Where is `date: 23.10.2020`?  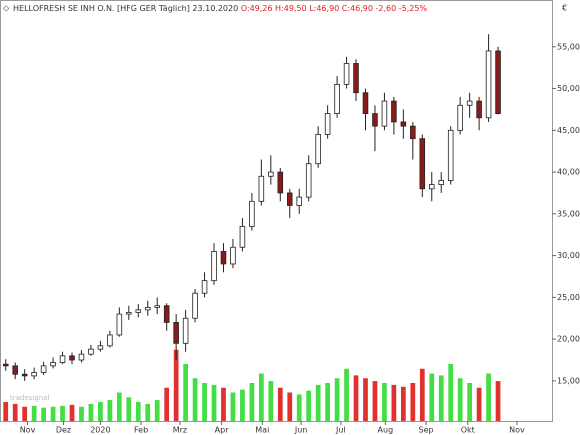
date: 23.10.2020 is located at coordinates (215, 8).